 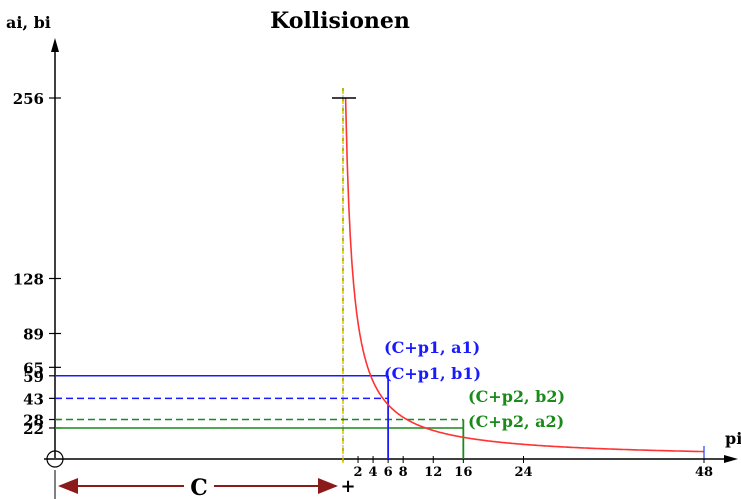 What do you see at coordinates (260, 417) in the screenshot?
I see `reference-lines` at bounding box center [260, 417].